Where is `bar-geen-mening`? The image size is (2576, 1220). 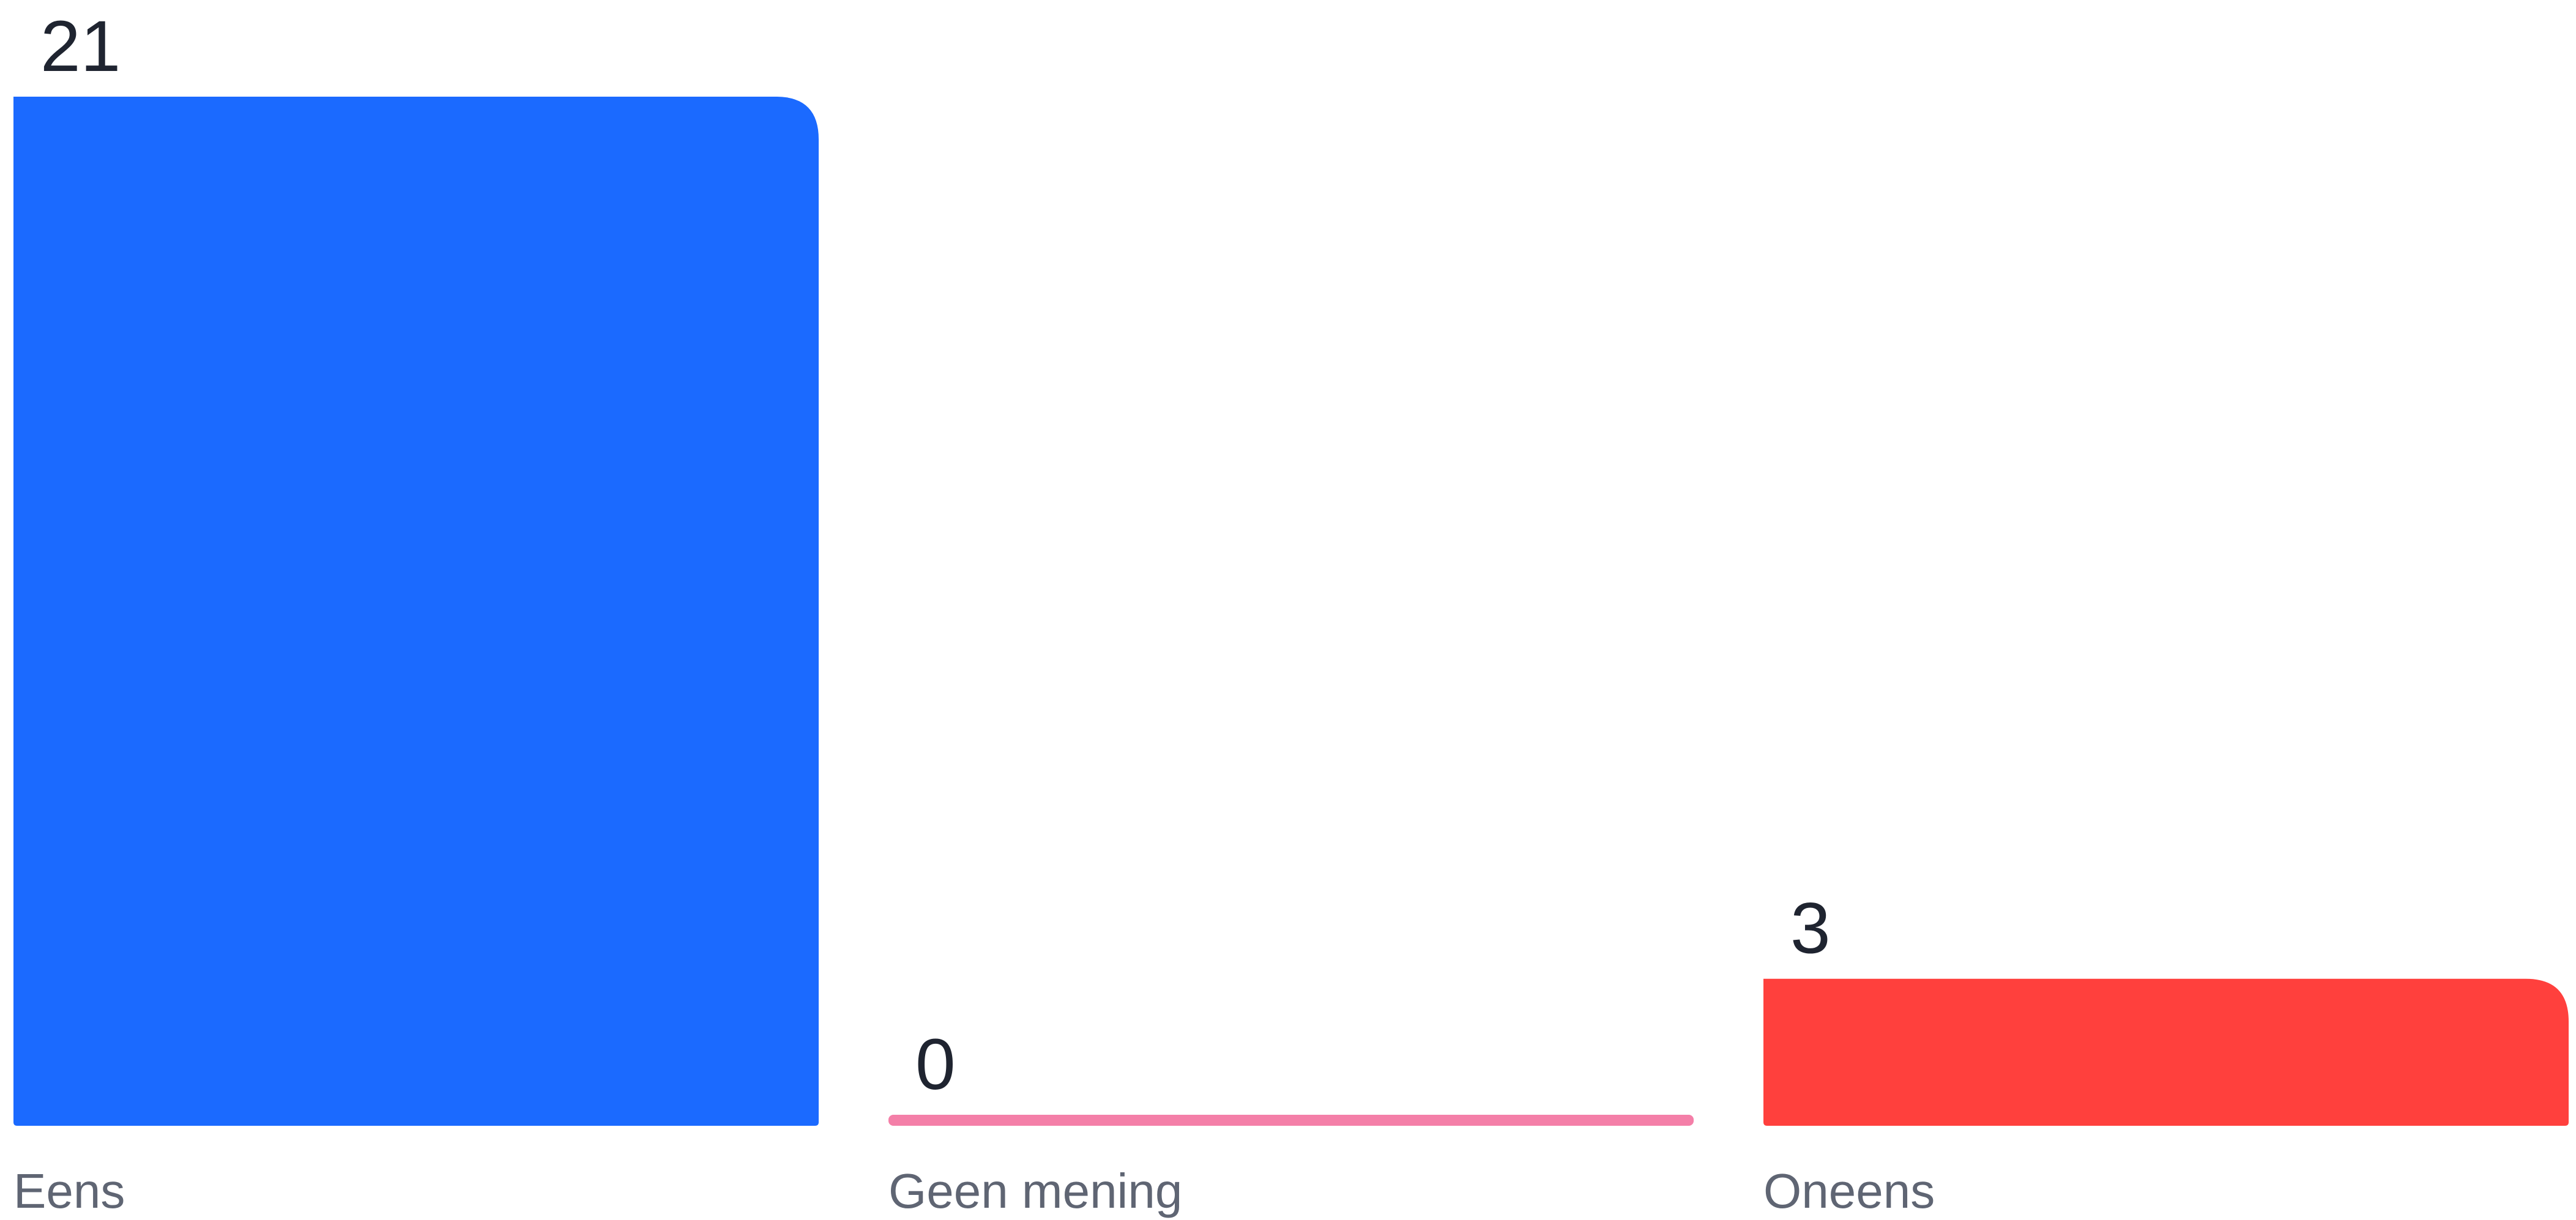 bar-geen-mening is located at coordinates (1291, 1120).